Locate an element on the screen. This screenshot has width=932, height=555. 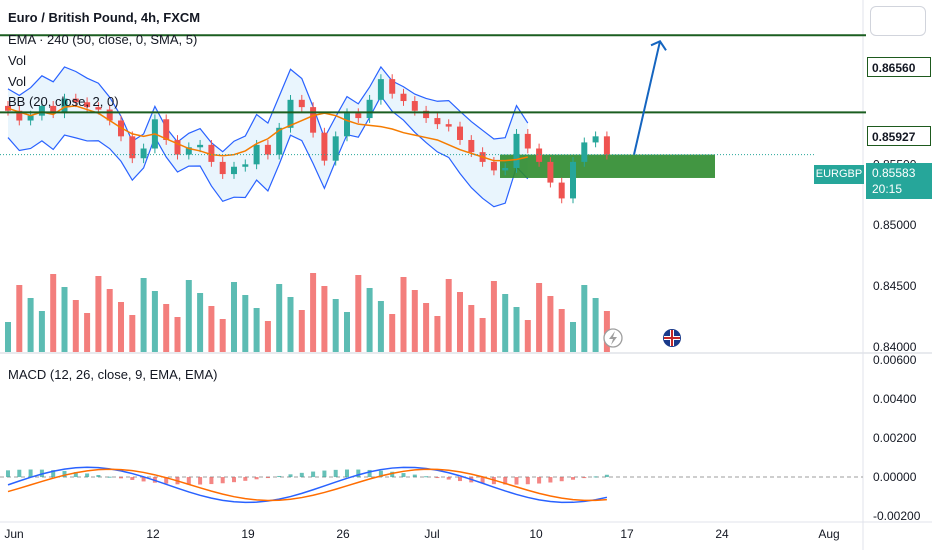
macd-label: MACD (12, 26, close, 9, EMA, EMA) is located at coordinates (113, 374).